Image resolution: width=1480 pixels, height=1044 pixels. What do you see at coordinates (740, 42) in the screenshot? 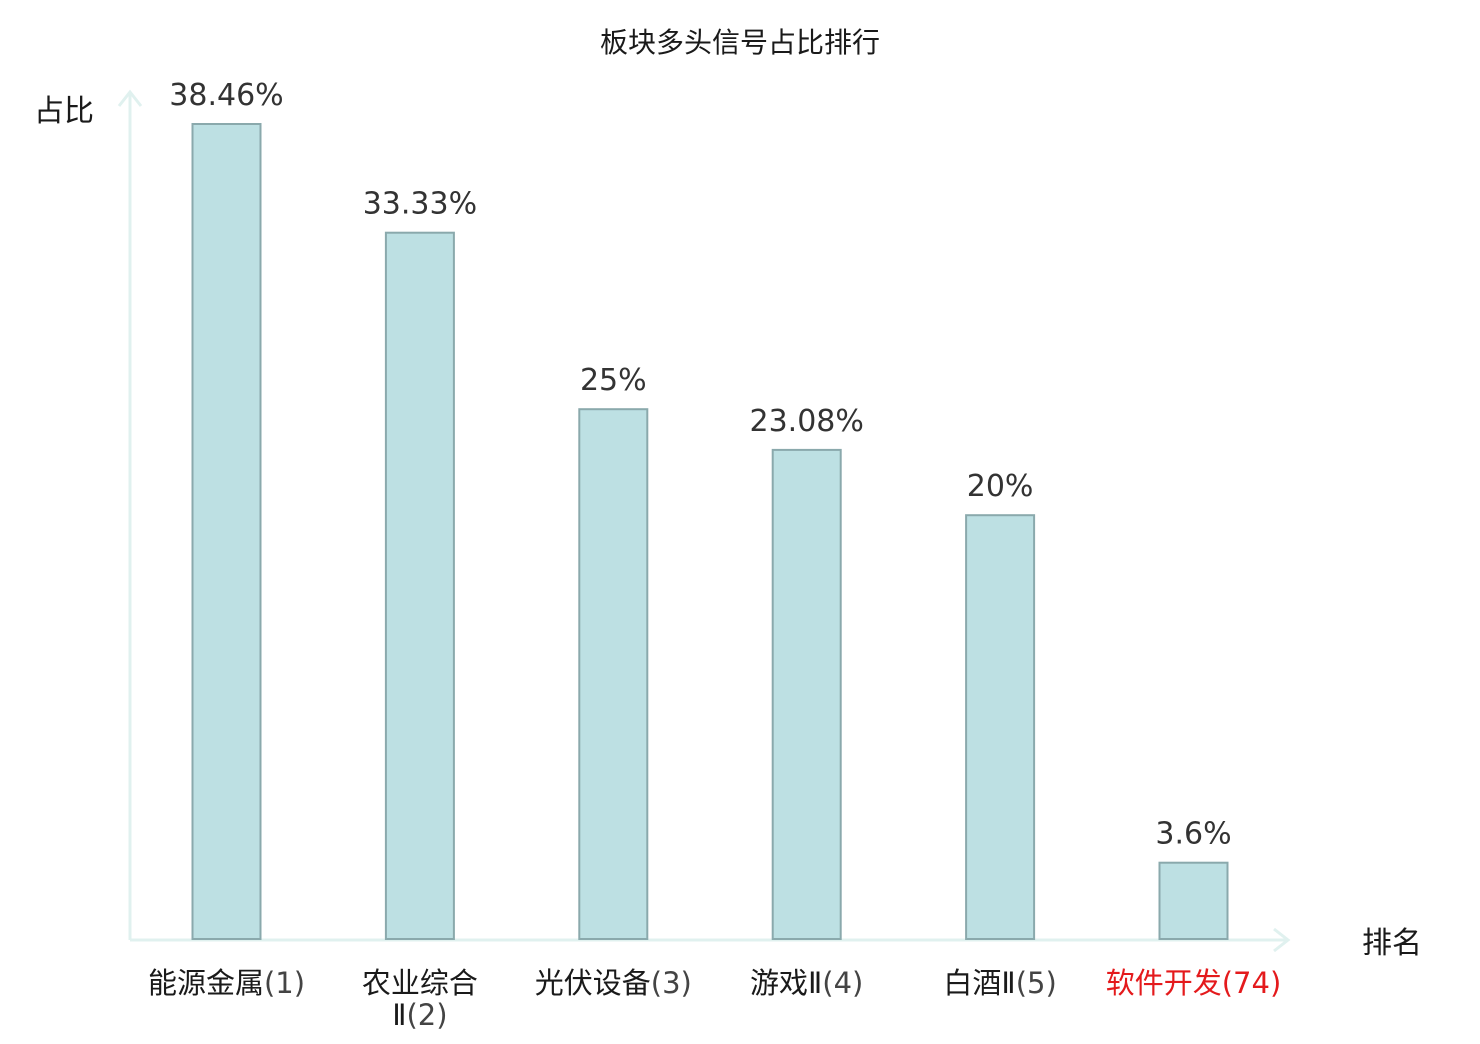
I see `chart-title: 板块多头信号占比排行` at bounding box center [740, 42].